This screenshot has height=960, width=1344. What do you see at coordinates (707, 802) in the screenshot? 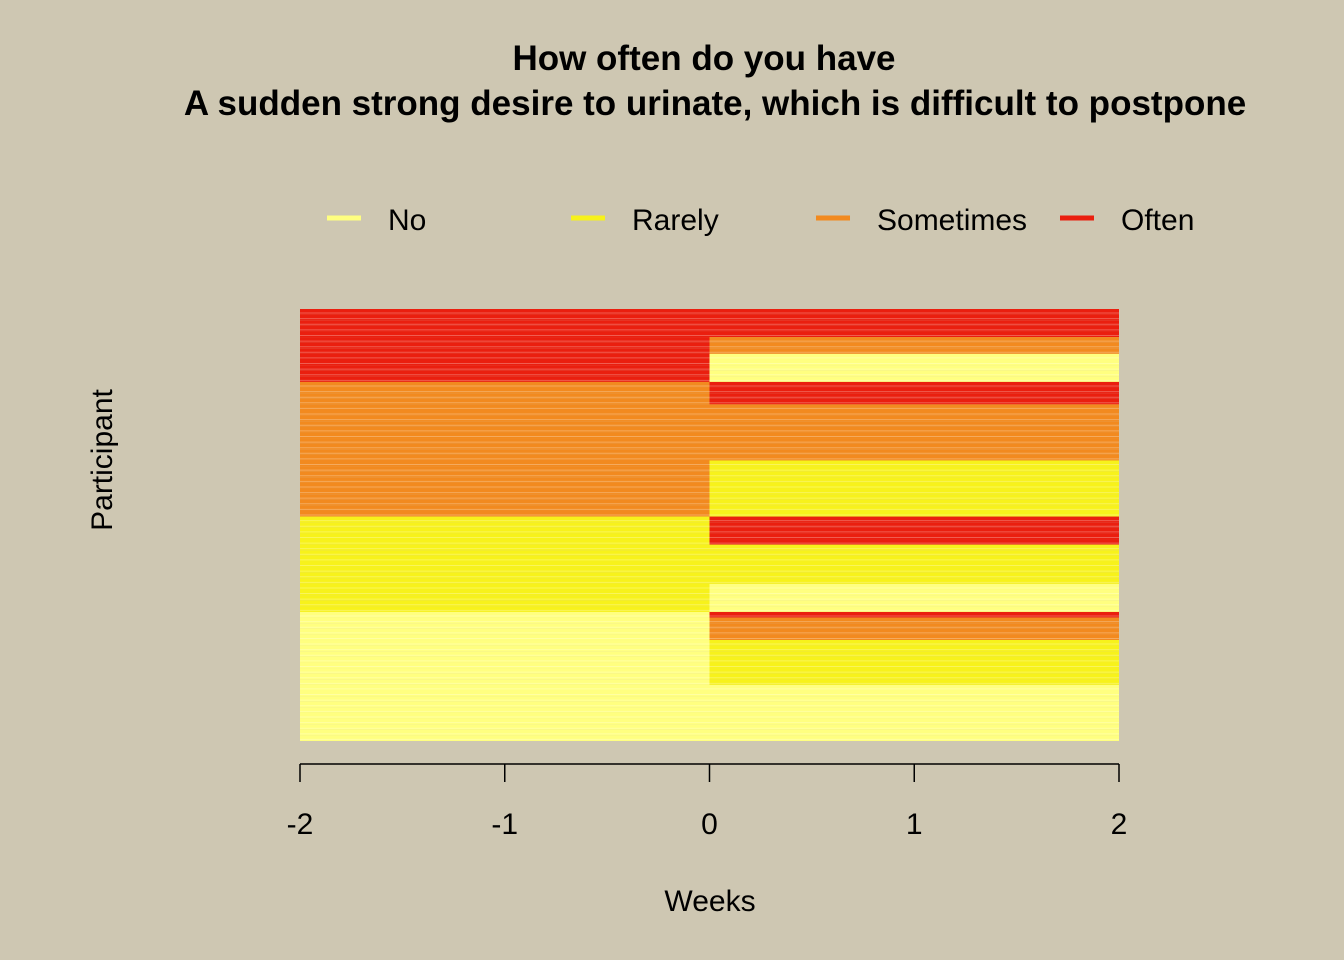
I see `x-axis: -2 -1 0 1 2` at bounding box center [707, 802].